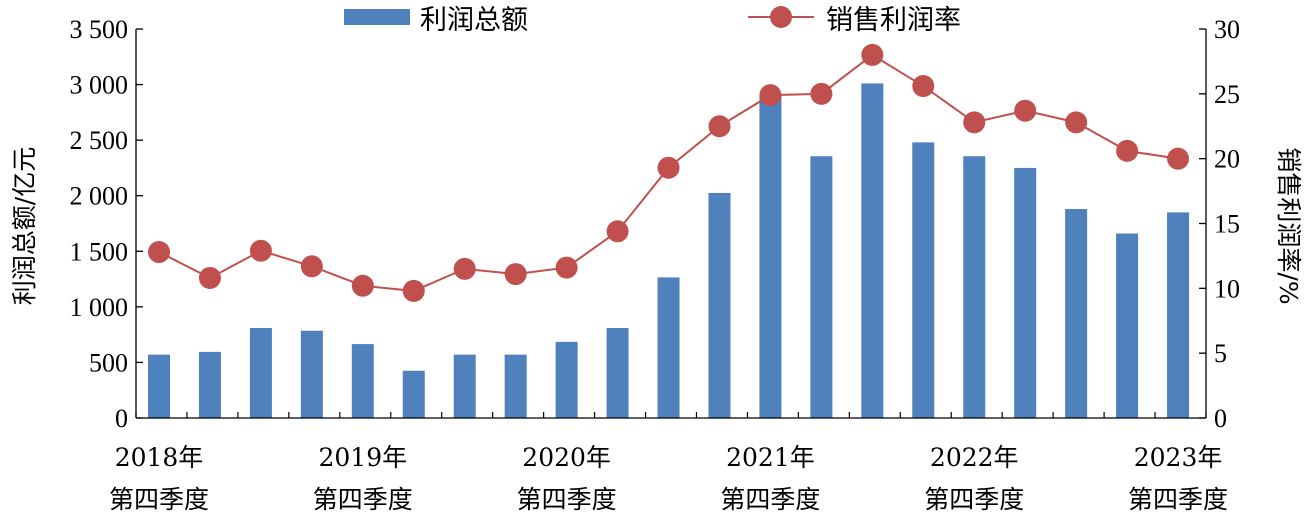 This screenshot has width=1308, height=519. Describe the element at coordinates (1227, 94) in the screenshot. I see `y-right-tick-label-5: 25` at that location.